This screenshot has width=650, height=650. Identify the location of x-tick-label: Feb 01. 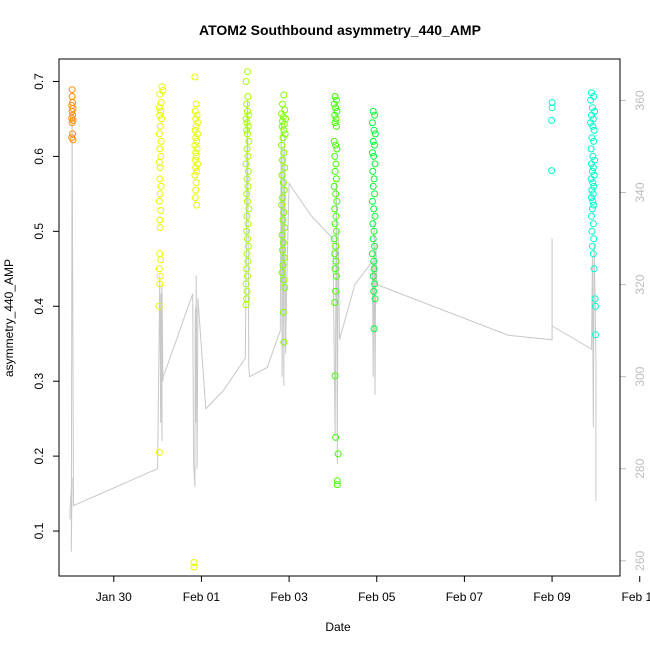
(202, 597).